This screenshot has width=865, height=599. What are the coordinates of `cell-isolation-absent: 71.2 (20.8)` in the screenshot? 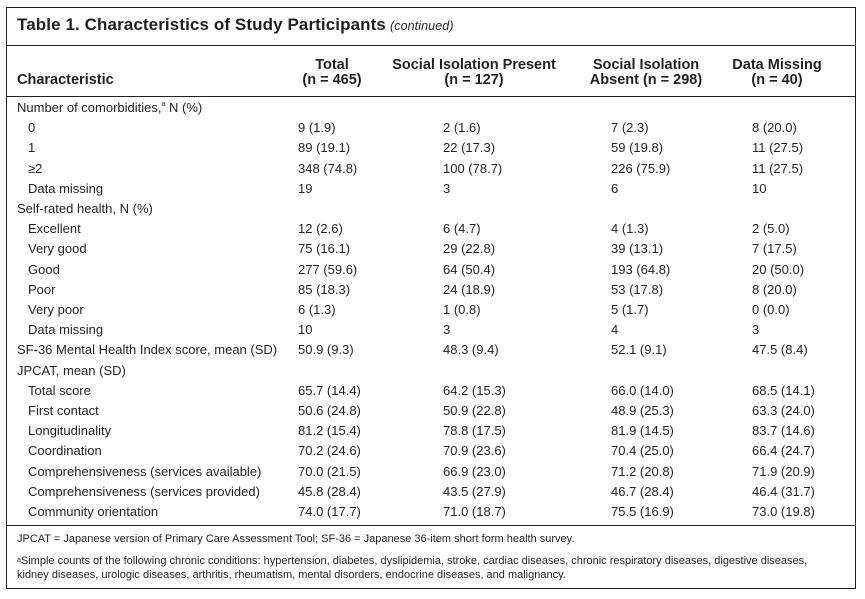 It's located at (642, 471).